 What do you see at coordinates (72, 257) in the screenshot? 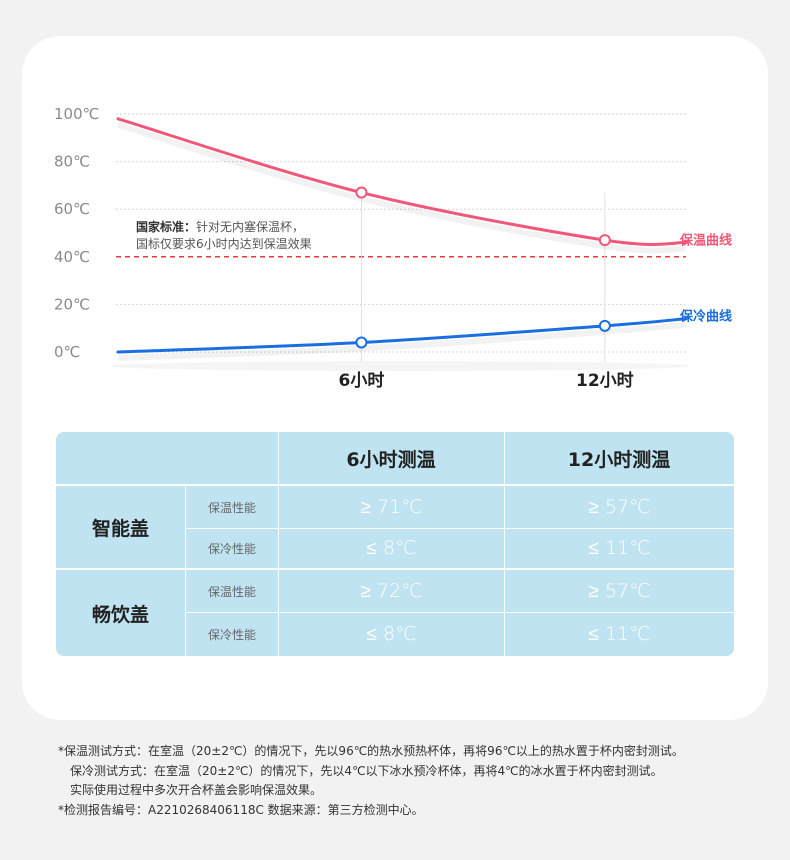
I see `y-tick-label: 40℃` at bounding box center [72, 257].